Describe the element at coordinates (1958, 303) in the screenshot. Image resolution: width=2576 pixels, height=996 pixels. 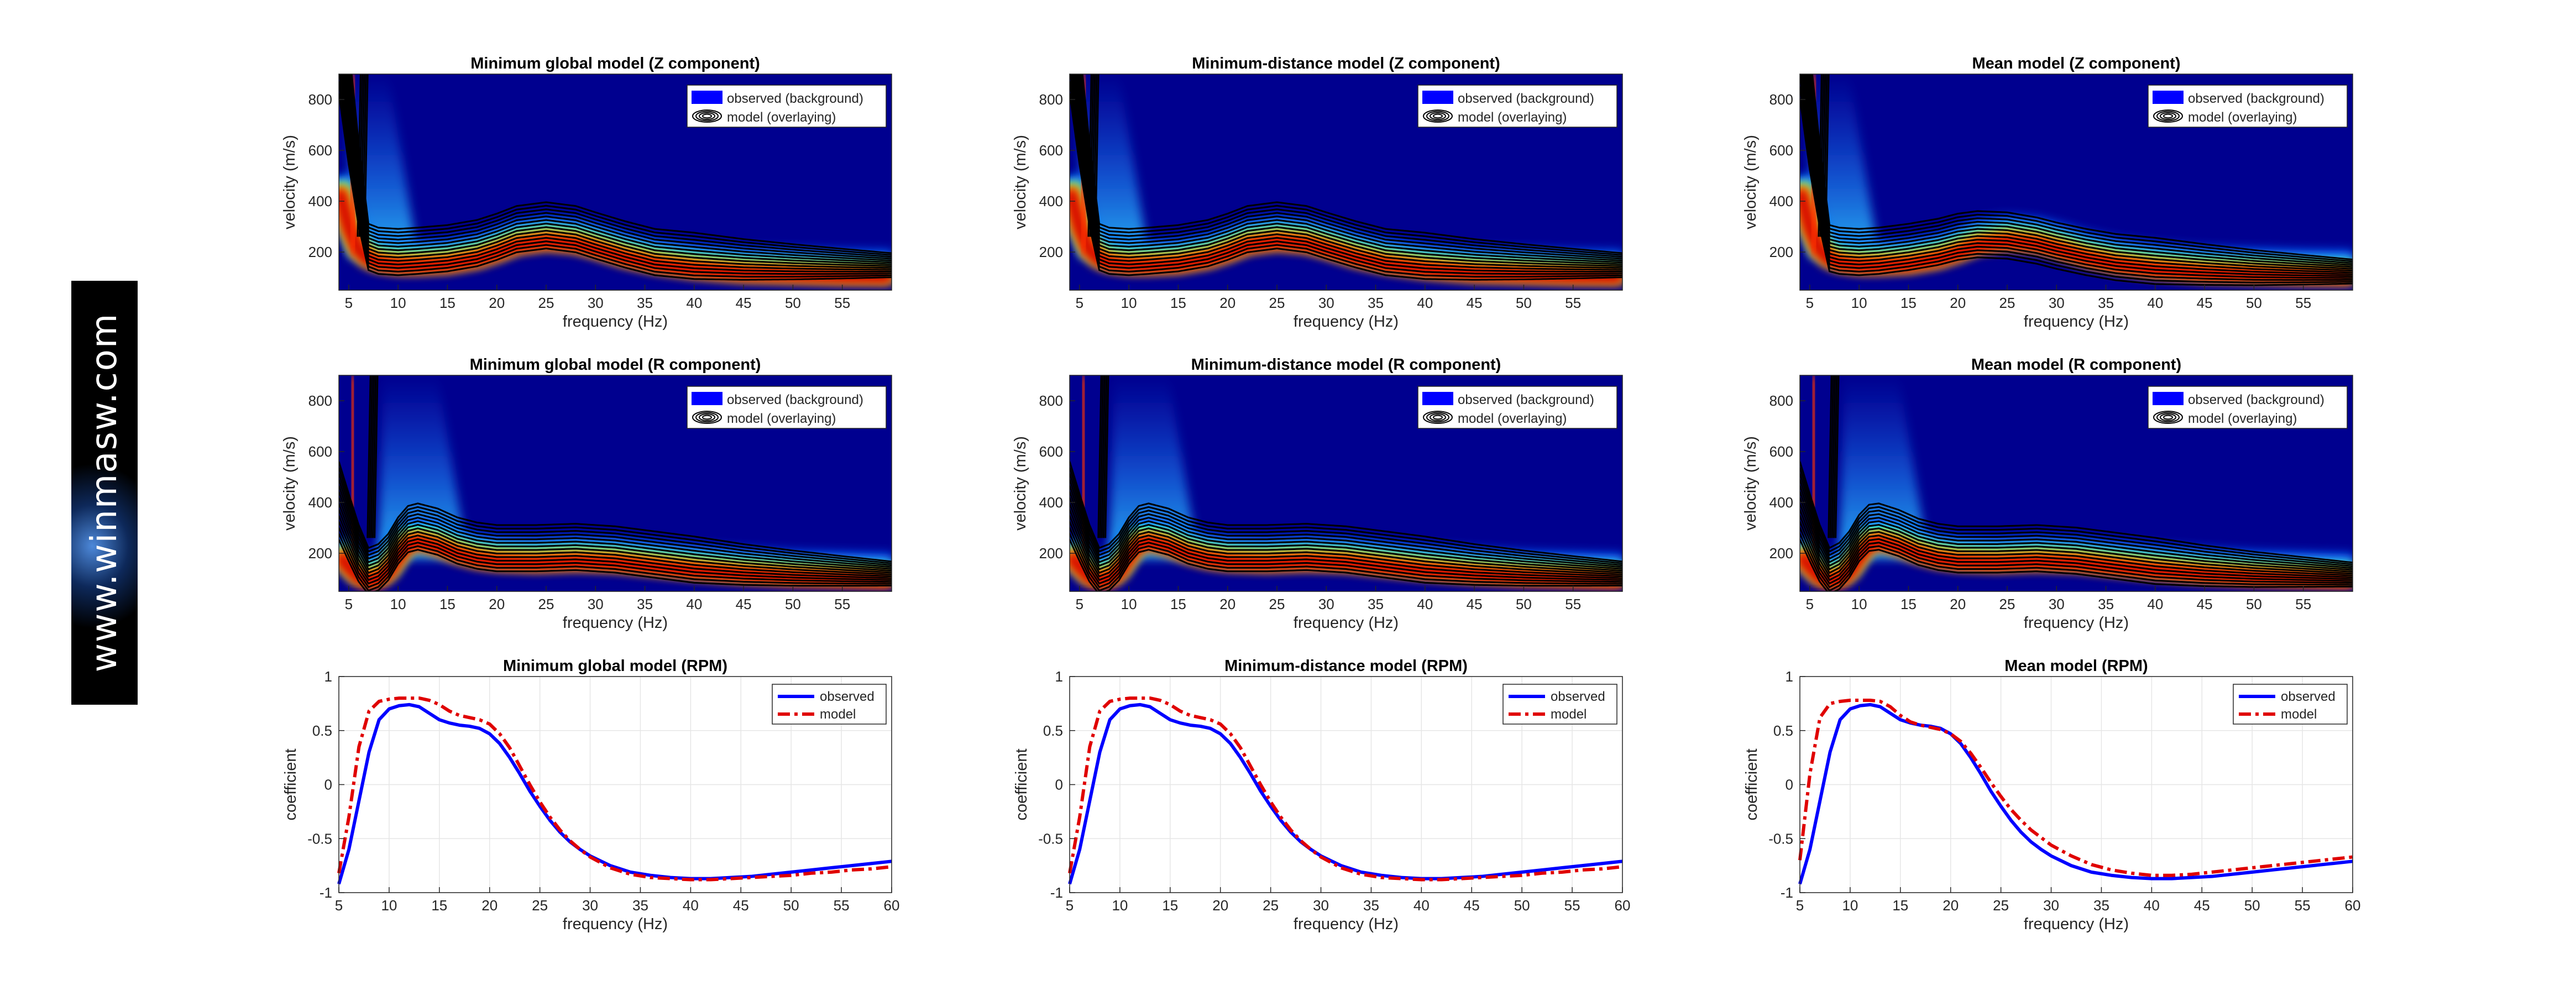
I see `x-tick-label: 20` at that location.